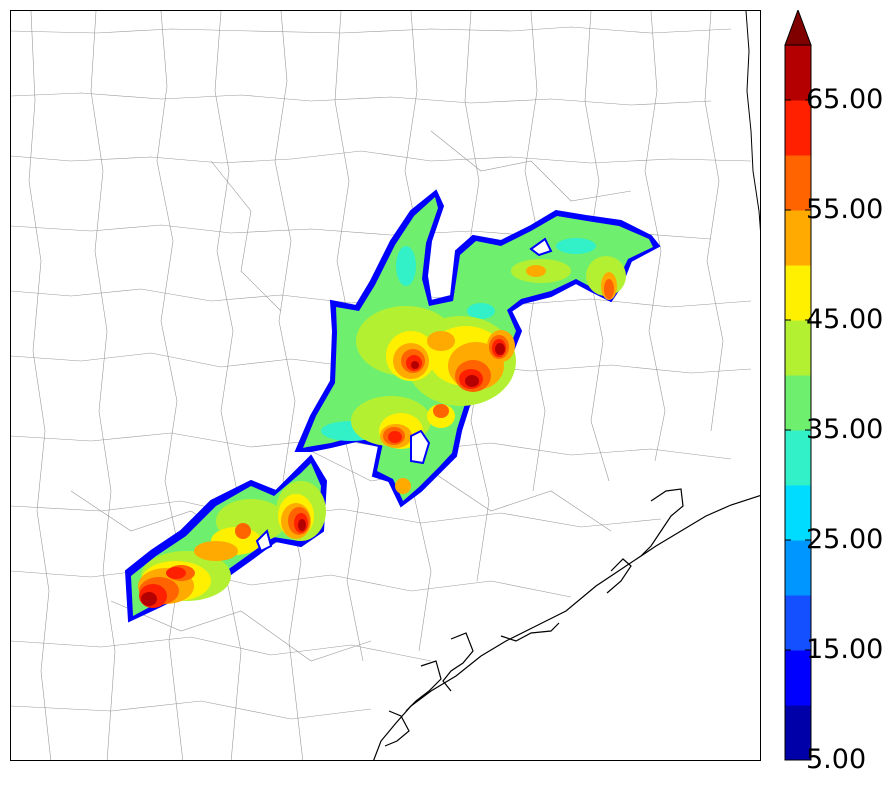 The width and height of the screenshot is (894, 785). What do you see at coordinates (845, 99) in the screenshot?
I see `colorbar-tick-label: 65.00` at bounding box center [845, 99].